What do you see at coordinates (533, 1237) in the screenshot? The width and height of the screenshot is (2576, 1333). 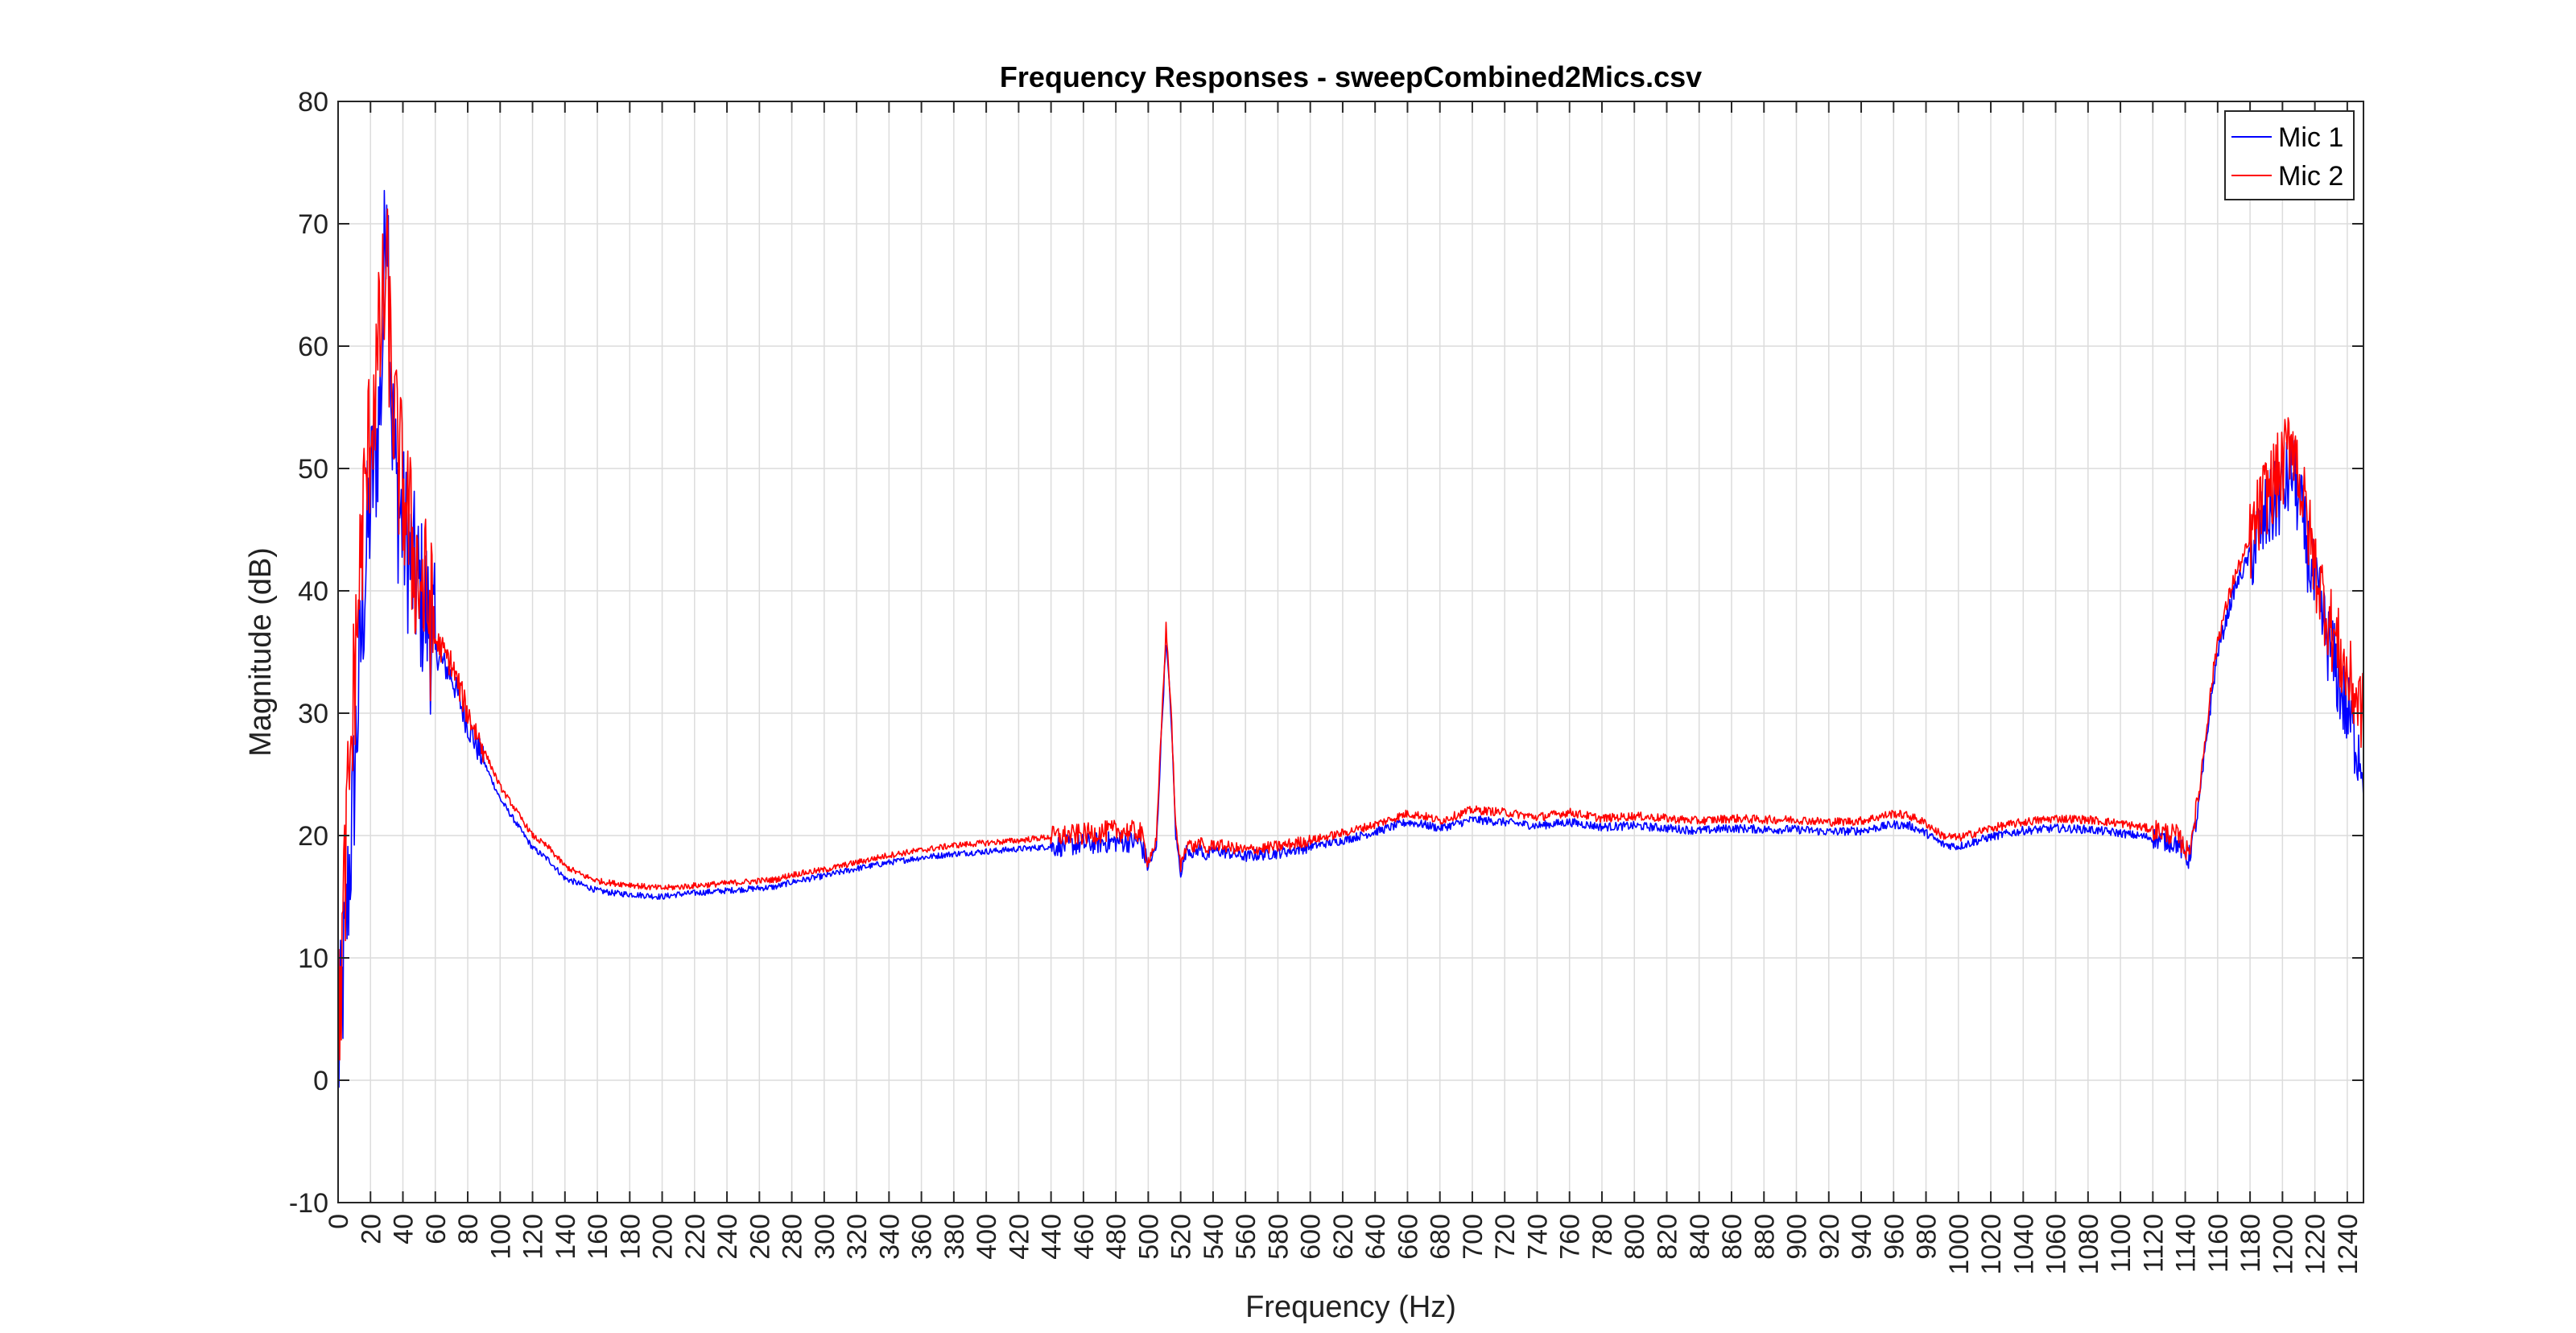 I see `x-tick-label: 120` at bounding box center [533, 1237].